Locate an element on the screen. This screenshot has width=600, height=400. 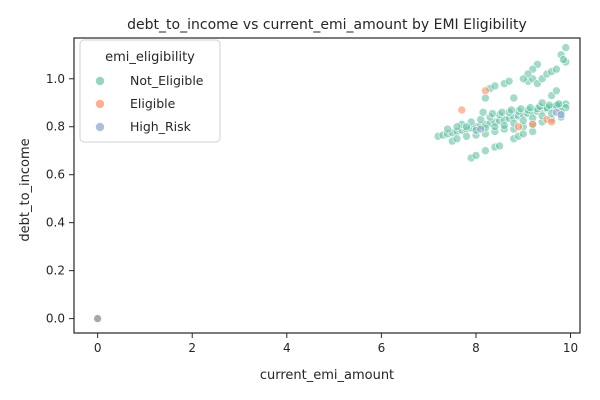
x-tick-label: 6 is located at coordinates (382, 348).